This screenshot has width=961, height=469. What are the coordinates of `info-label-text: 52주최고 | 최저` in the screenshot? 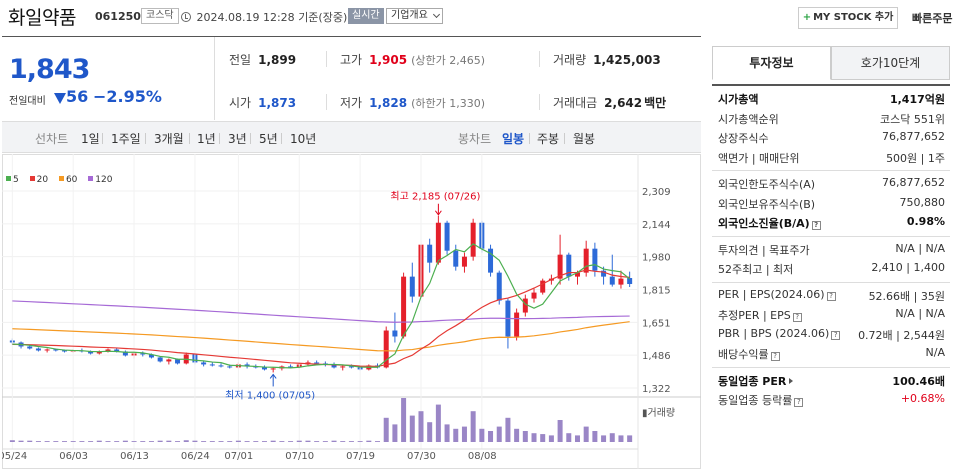 It's located at (756, 269).